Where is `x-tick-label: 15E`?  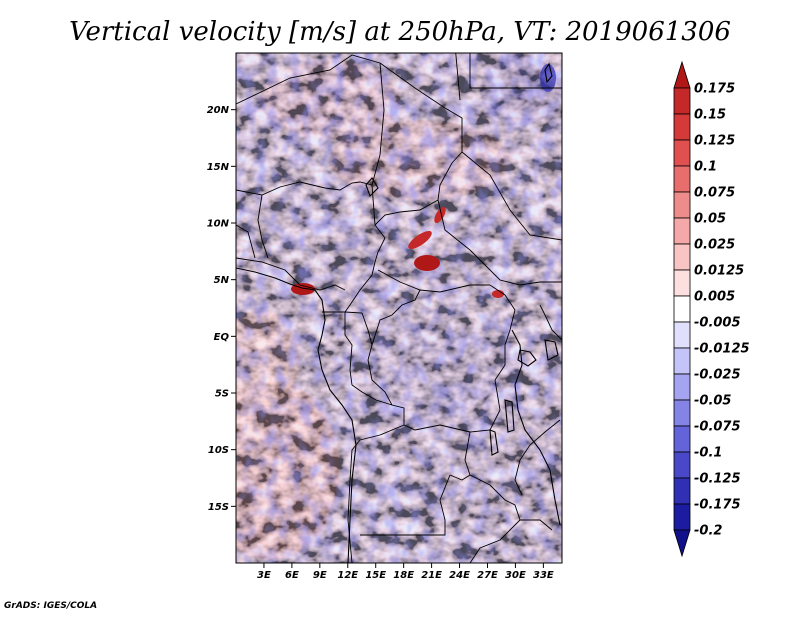 x-tick-label: 15E is located at coordinates (375, 575).